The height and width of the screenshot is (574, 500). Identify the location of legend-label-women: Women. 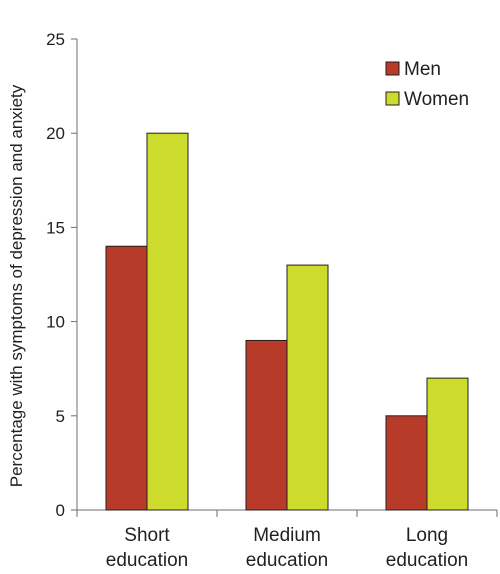
(436, 99).